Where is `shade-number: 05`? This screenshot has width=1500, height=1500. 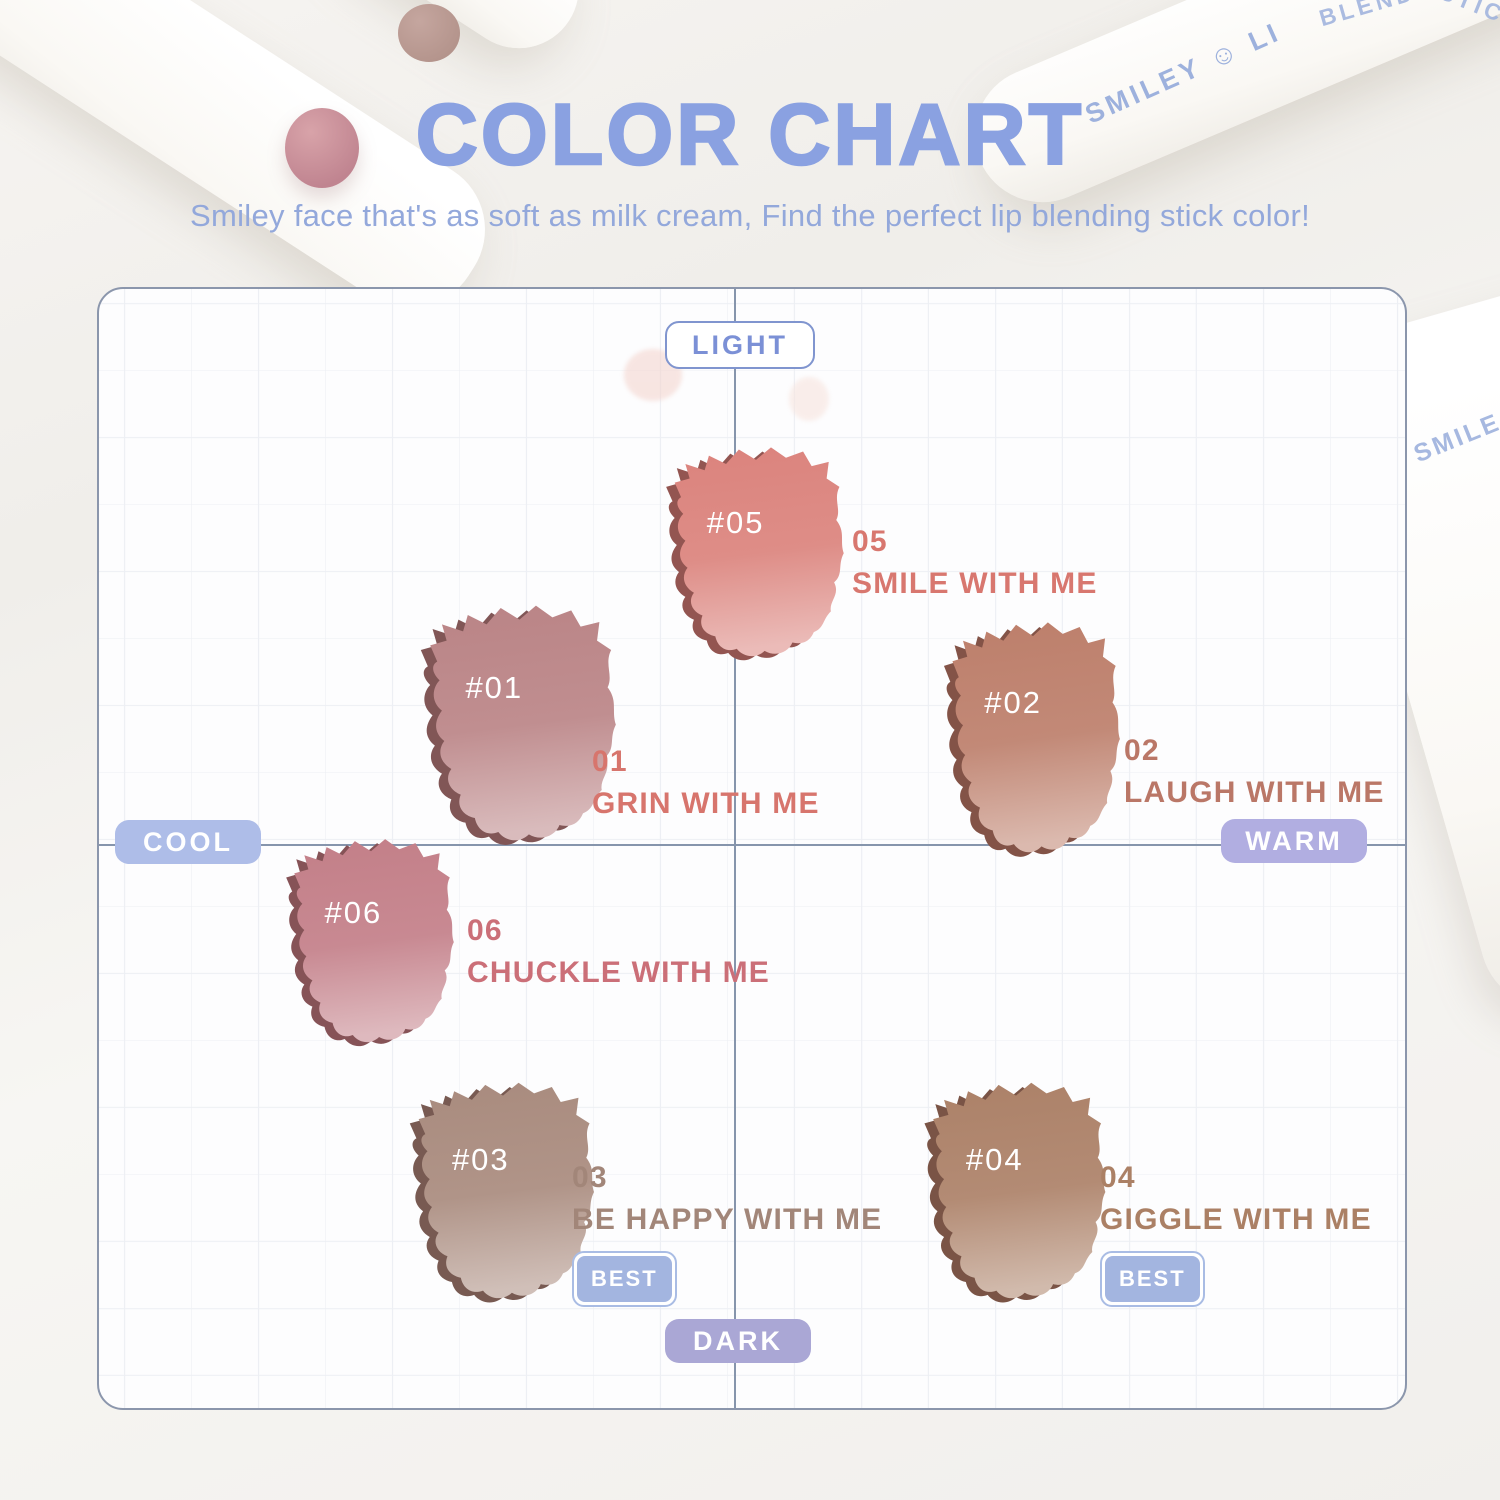 shade-number: 05 is located at coordinates (870, 541).